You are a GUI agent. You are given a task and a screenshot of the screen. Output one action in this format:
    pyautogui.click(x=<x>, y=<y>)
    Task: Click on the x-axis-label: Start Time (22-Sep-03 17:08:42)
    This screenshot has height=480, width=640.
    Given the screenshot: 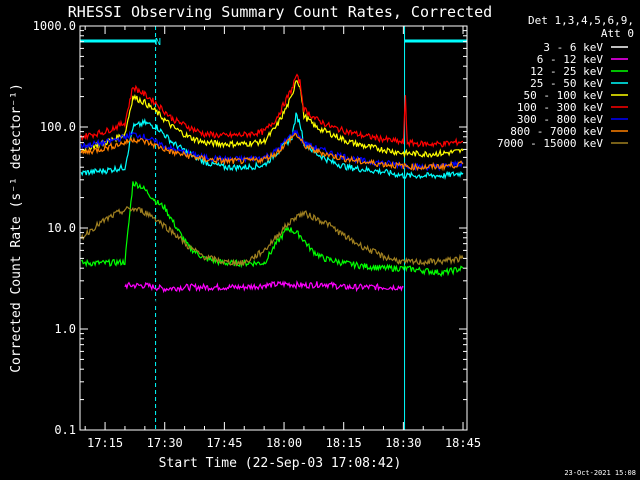 What is the action you would take?
    pyautogui.click(x=280, y=463)
    